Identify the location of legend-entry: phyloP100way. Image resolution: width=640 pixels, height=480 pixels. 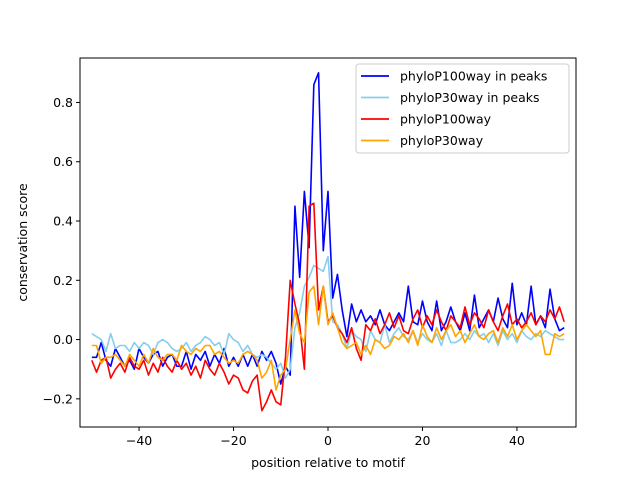
(426, 119).